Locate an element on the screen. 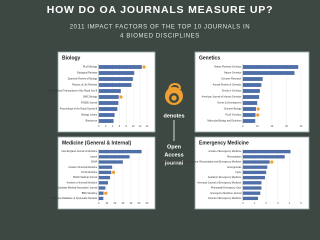  category-label: Annual Review of Genetics is located at coordinates (228, 85).